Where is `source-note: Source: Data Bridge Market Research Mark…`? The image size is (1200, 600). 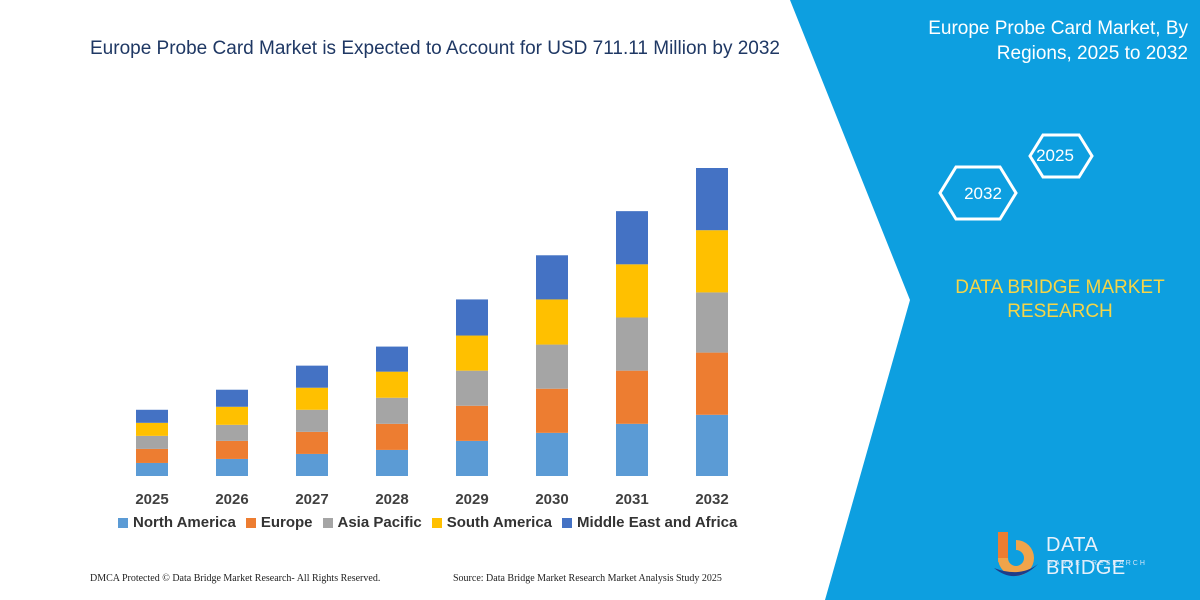 source-note: Source: Data Bridge Market Research Mark… is located at coordinates (587, 578).